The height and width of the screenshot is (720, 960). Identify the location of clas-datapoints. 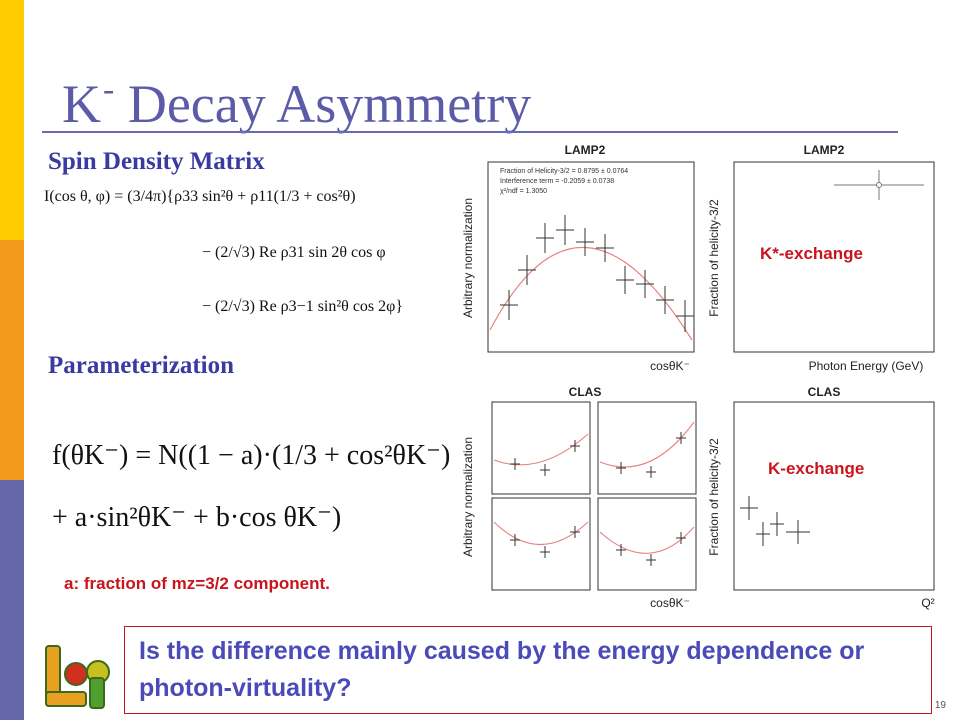
(598, 499).